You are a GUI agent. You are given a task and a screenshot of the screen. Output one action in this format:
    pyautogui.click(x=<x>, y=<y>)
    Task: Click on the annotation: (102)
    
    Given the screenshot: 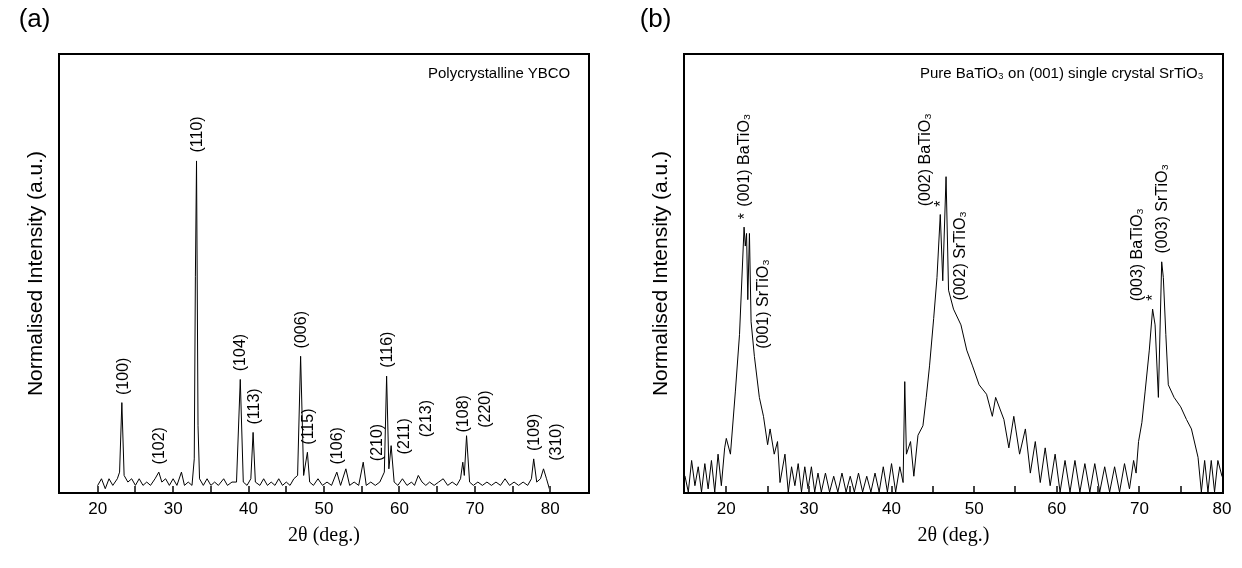 What is the action you would take?
    pyautogui.click(x=159, y=446)
    